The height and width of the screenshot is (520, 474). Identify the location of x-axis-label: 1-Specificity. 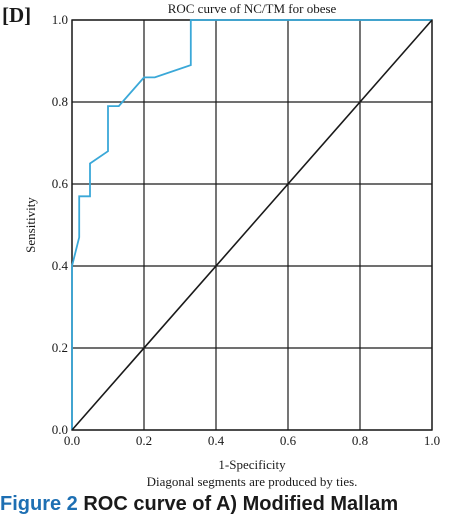
(252, 464).